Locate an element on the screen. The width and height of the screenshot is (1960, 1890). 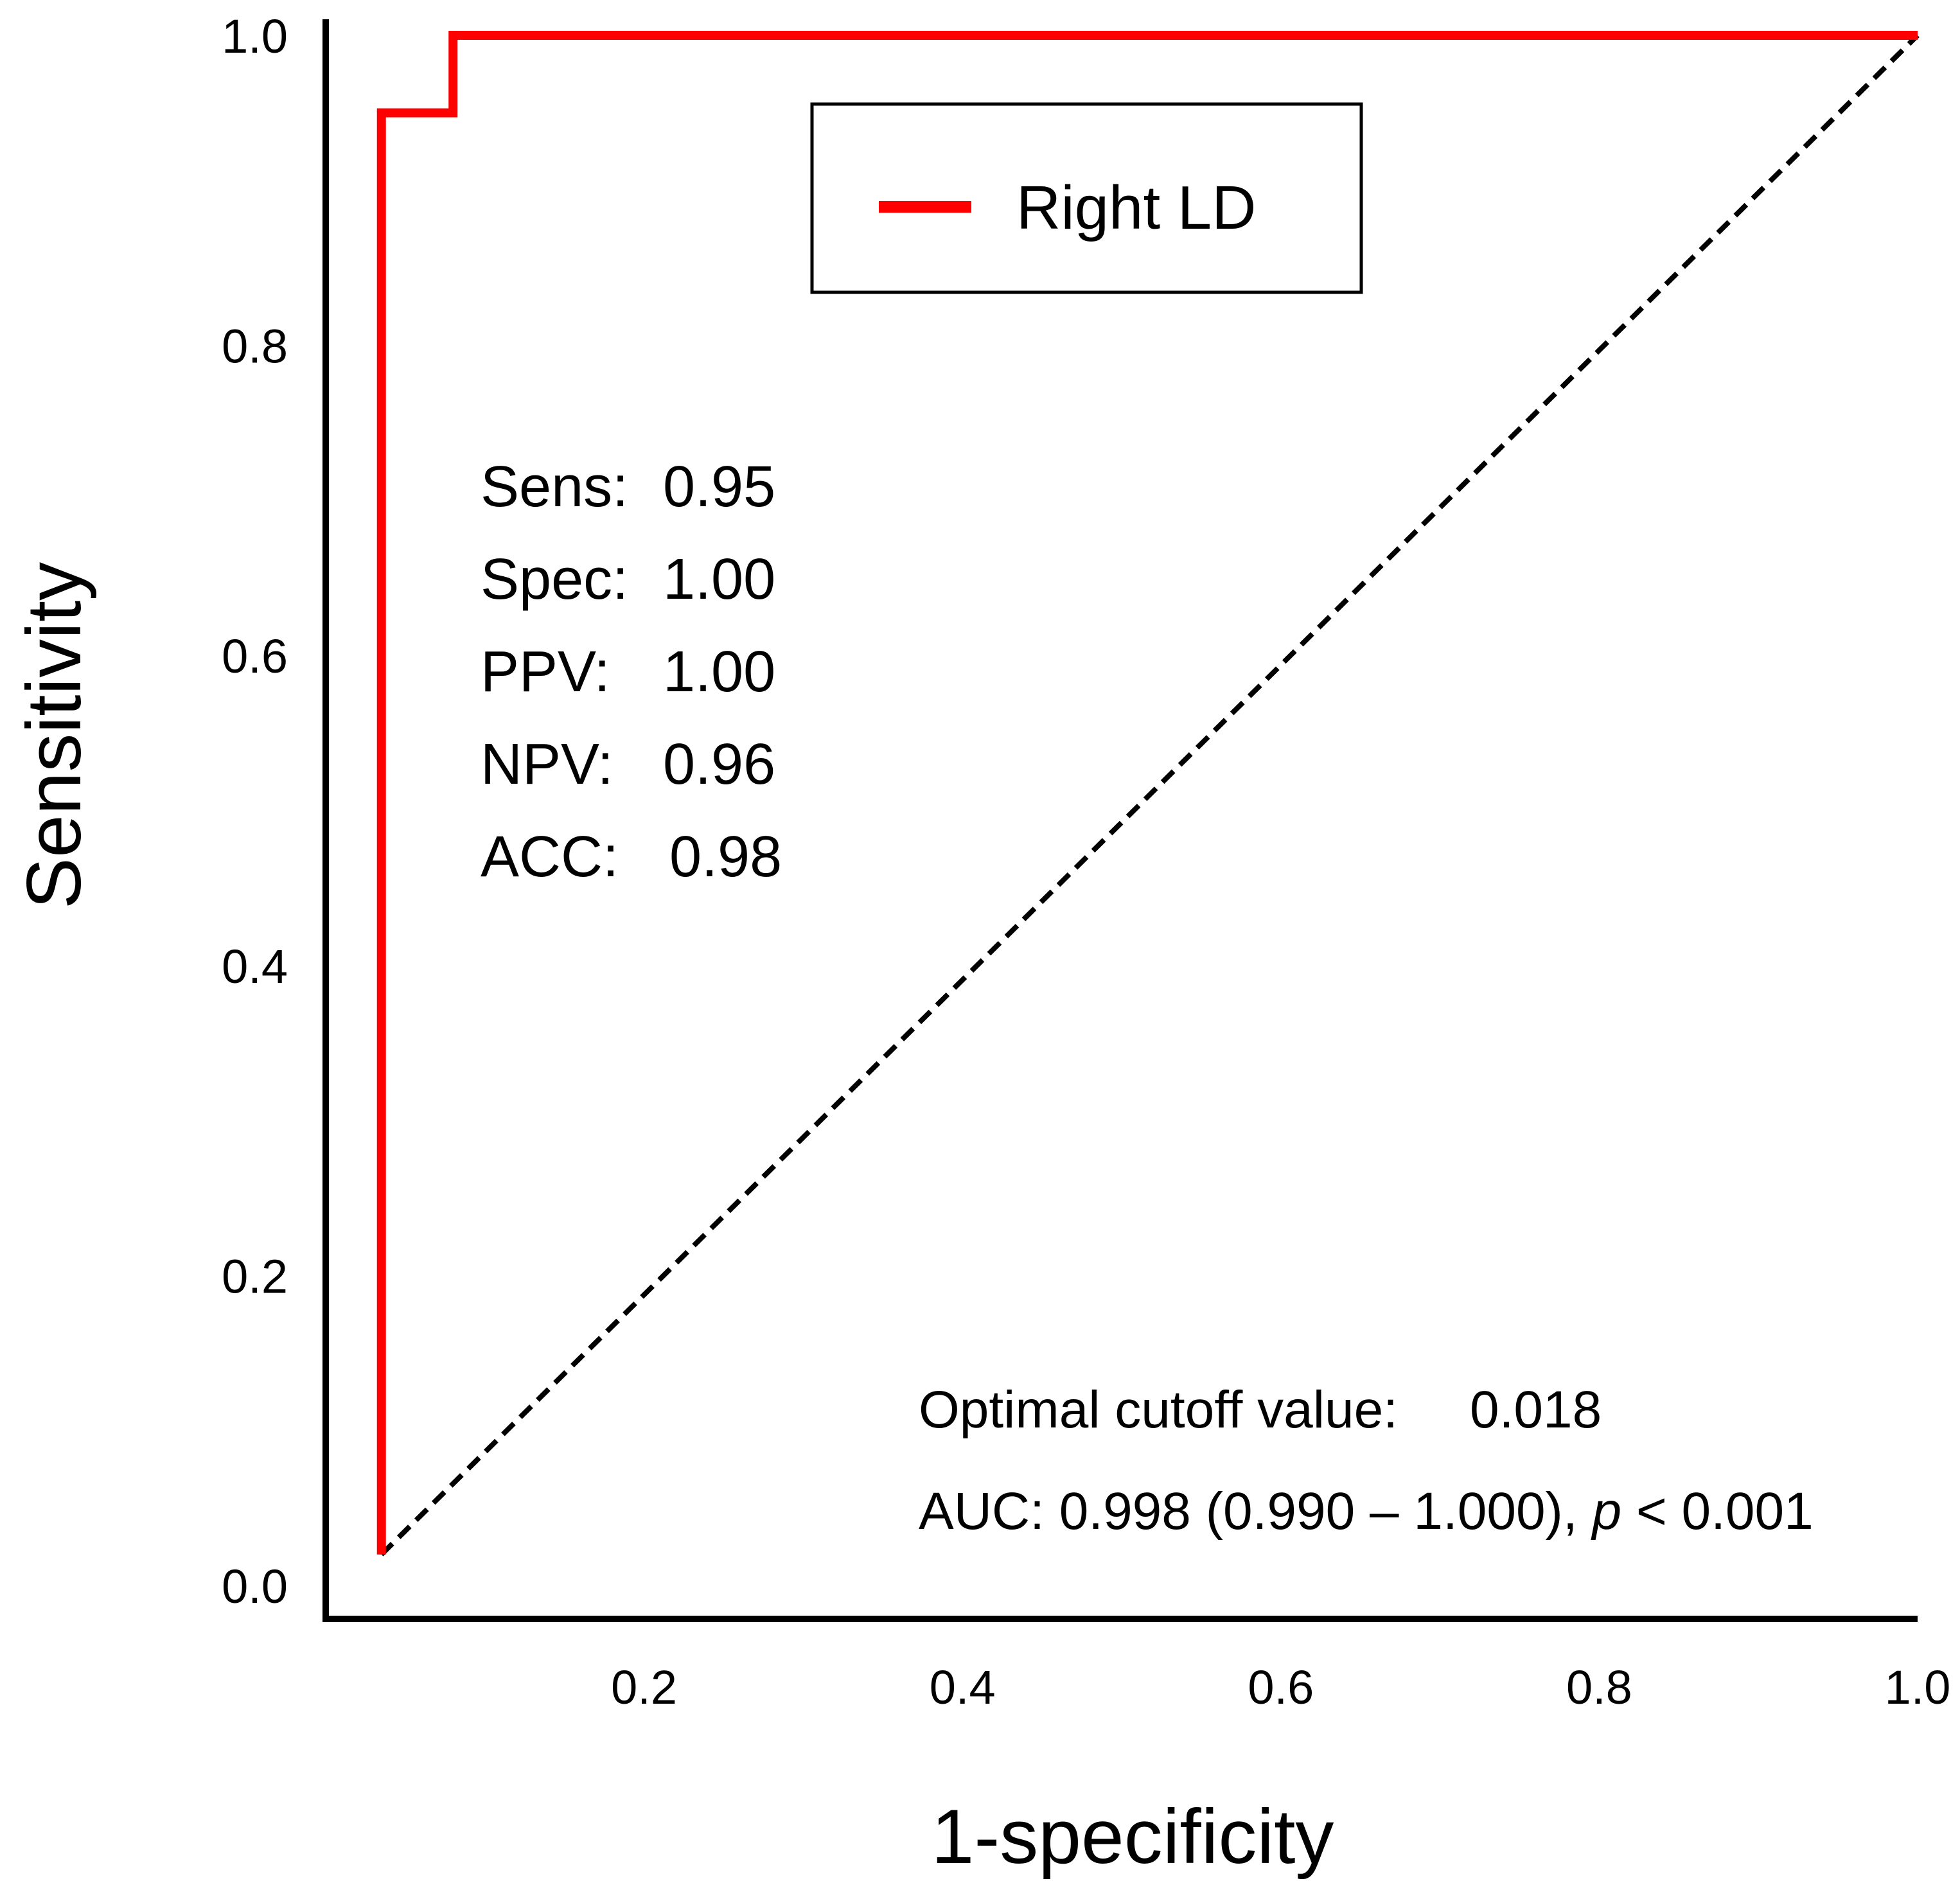
legend-label: Right LD is located at coordinates (1136, 207).